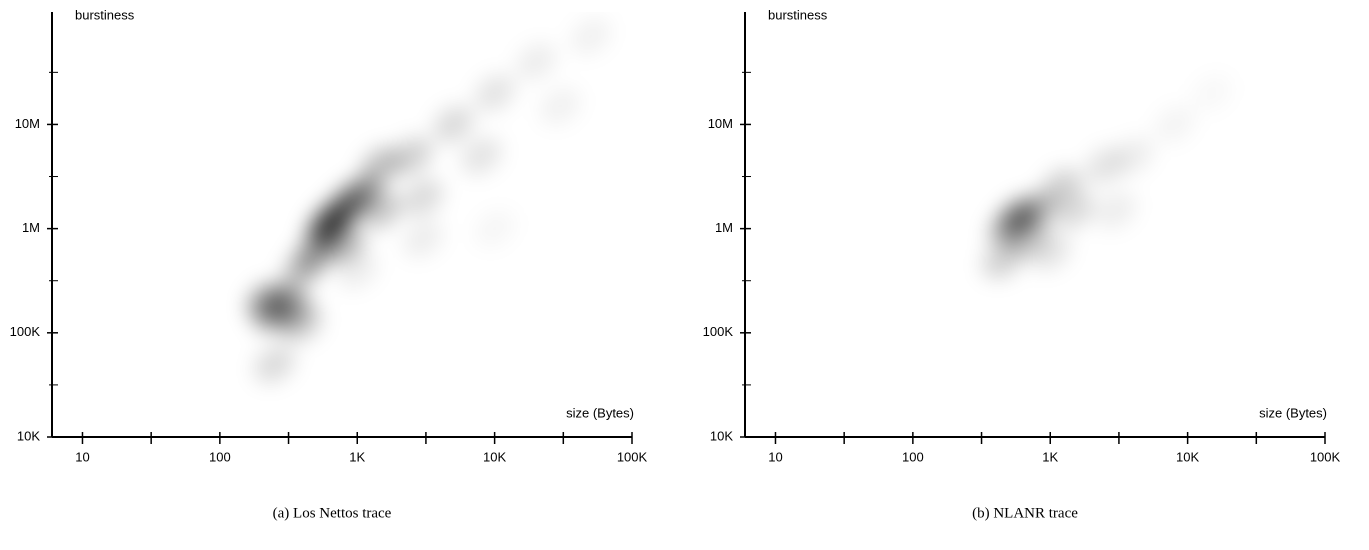 The width and height of the screenshot is (1369, 550). I want to click on caption: (a) Los Nettos trace, so click(332, 513).